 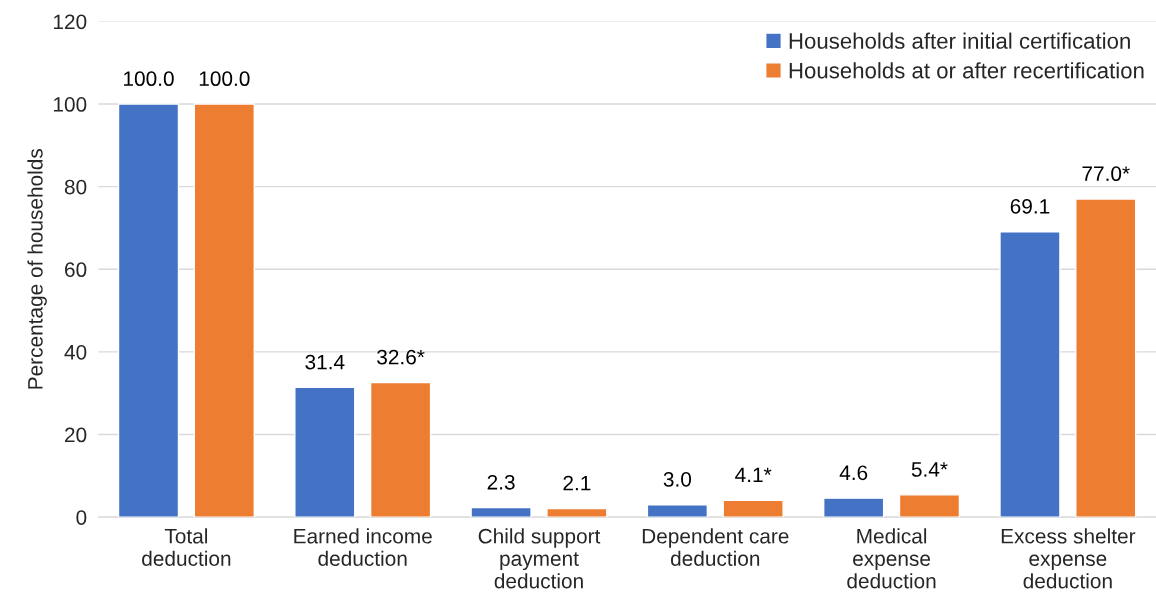 I want to click on data-label: 77.0*, so click(x=1106, y=174).